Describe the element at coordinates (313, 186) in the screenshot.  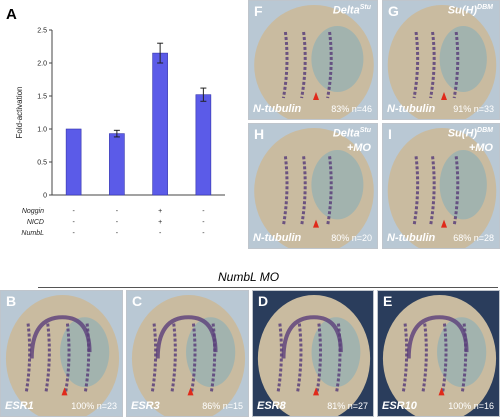
I see `panel-h: H DeltaStu +MO N-tubulin 80% n=20` at that location.